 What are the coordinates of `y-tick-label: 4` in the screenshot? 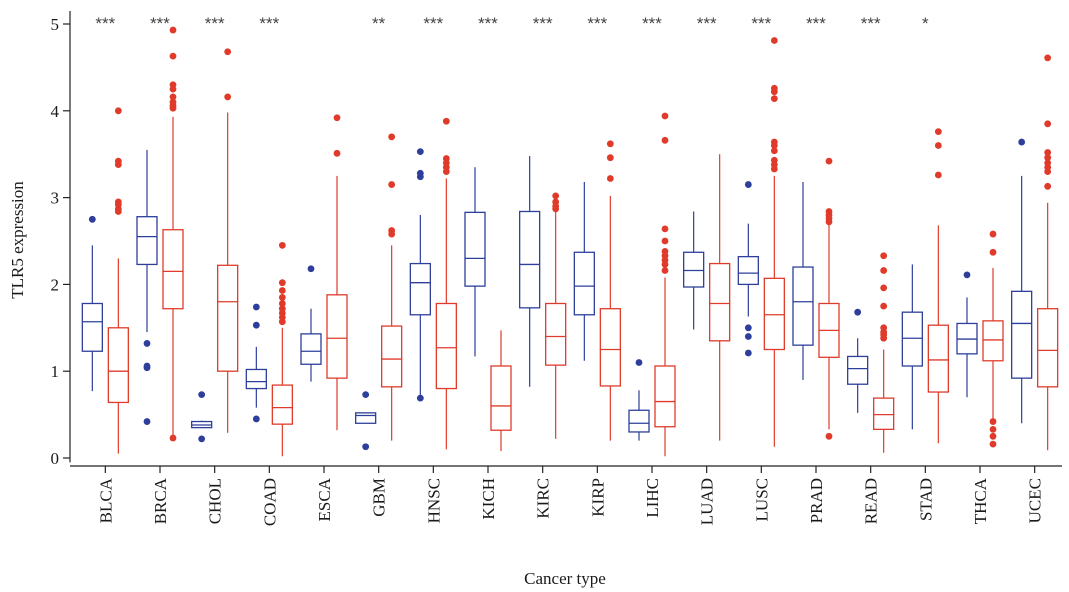 It's located at (55, 111).